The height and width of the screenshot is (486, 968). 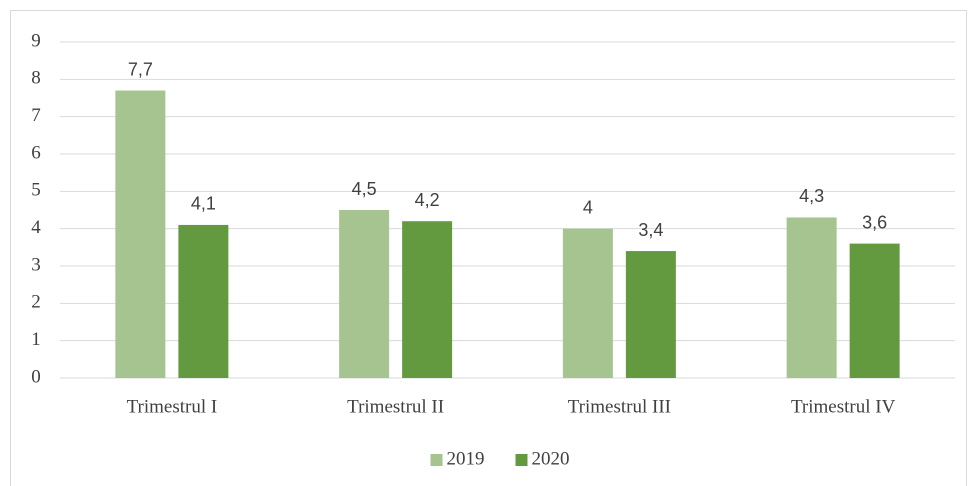 What do you see at coordinates (36, 190) in the screenshot?
I see `y-tick-label: 5` at bounding box center [36, 190].